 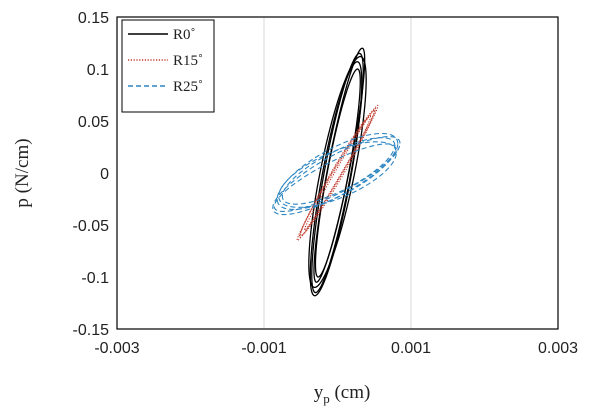 What do you see at coordinates (95, 278) in the screenshot?
I see `y-tick-label: -0.1` at bounding box center [95, 278].